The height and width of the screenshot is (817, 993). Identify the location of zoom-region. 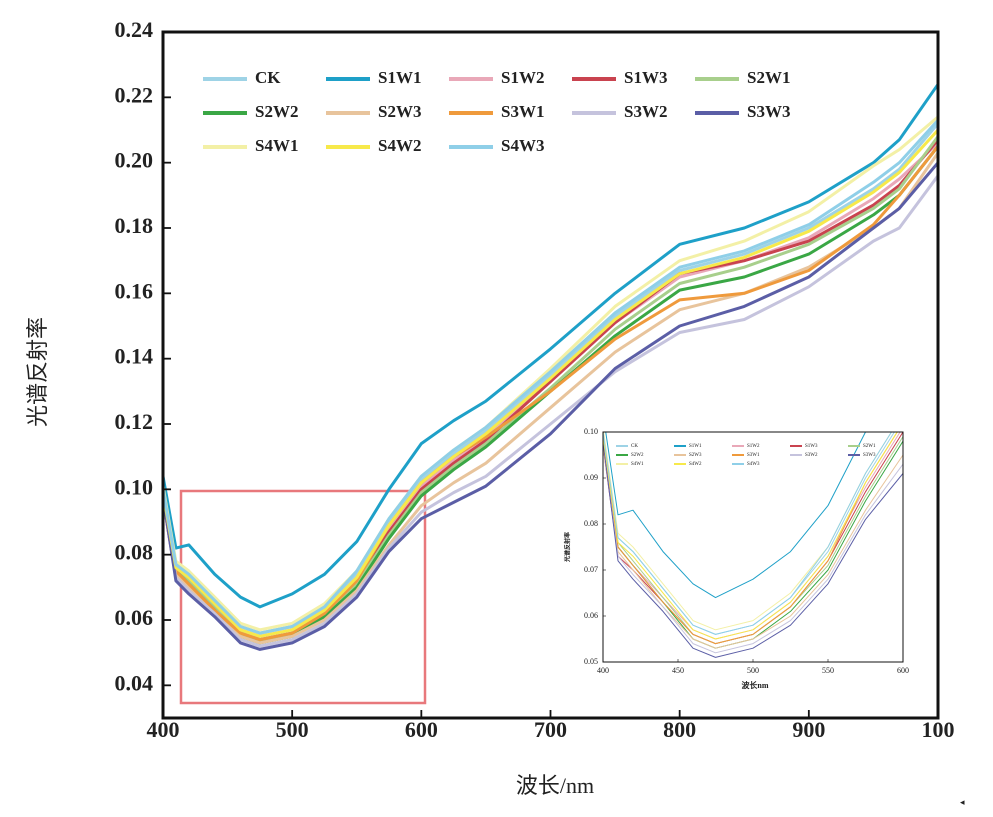
(303, 597).